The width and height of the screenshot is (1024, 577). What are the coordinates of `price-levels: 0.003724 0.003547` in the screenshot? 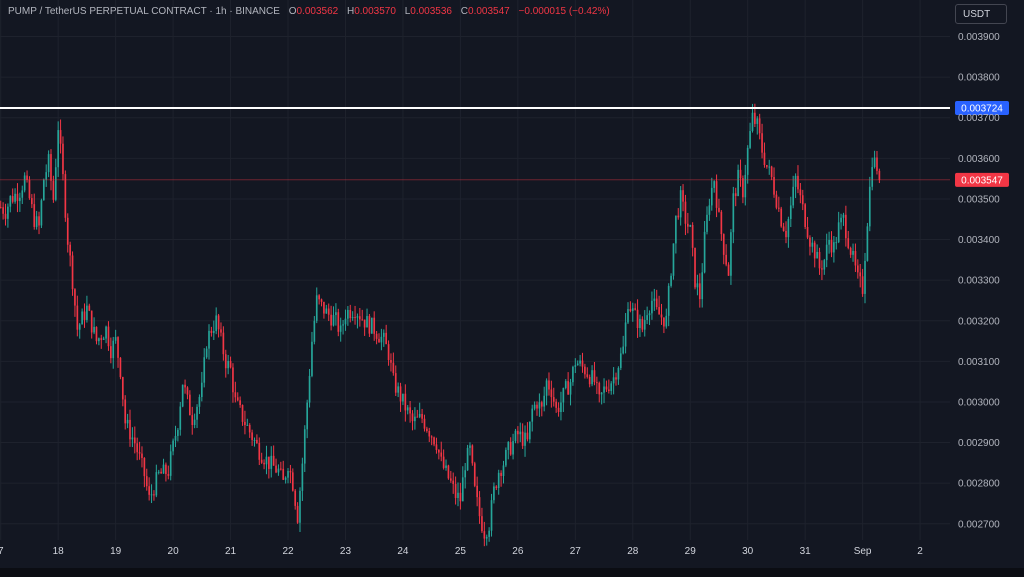 It's located at (504, 144).